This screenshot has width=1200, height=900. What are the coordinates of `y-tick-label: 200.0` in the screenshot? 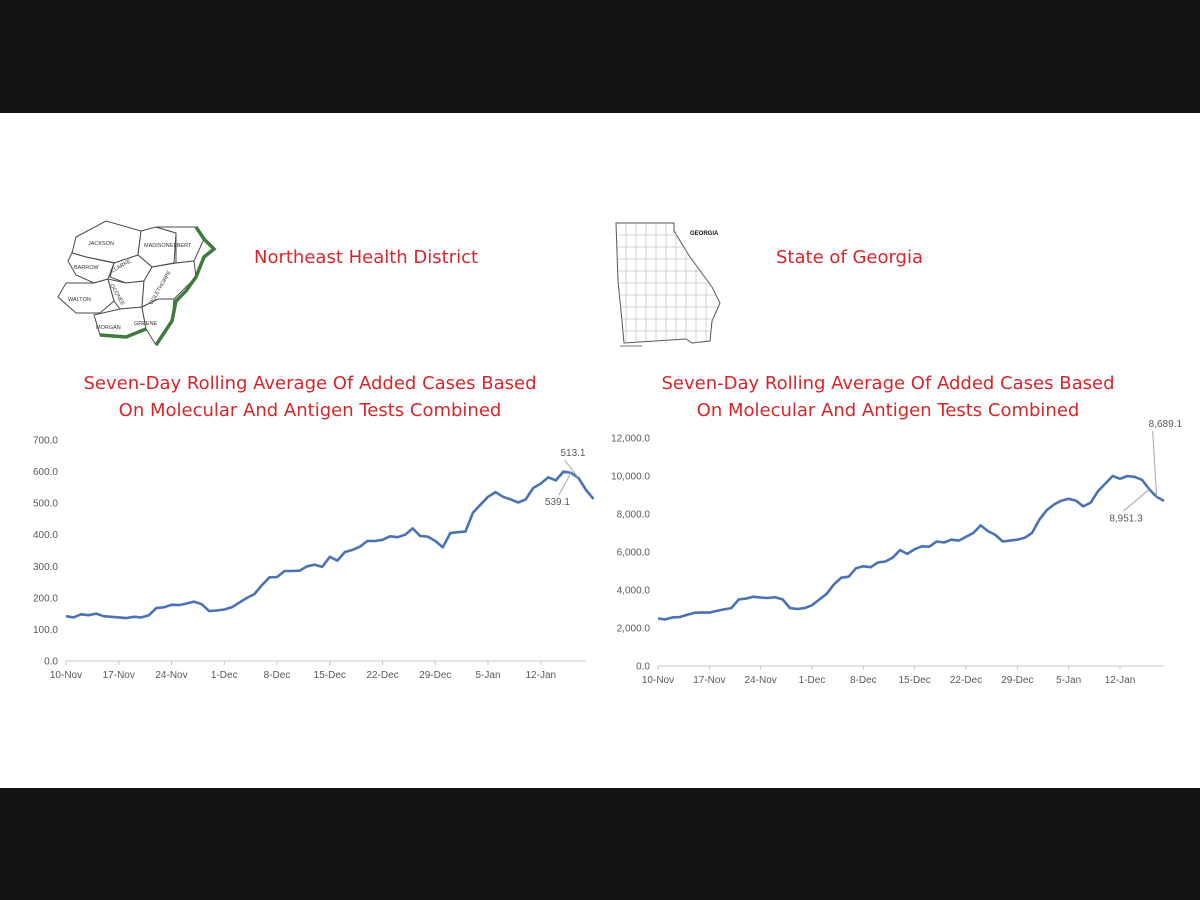 It's located at (45, 598).